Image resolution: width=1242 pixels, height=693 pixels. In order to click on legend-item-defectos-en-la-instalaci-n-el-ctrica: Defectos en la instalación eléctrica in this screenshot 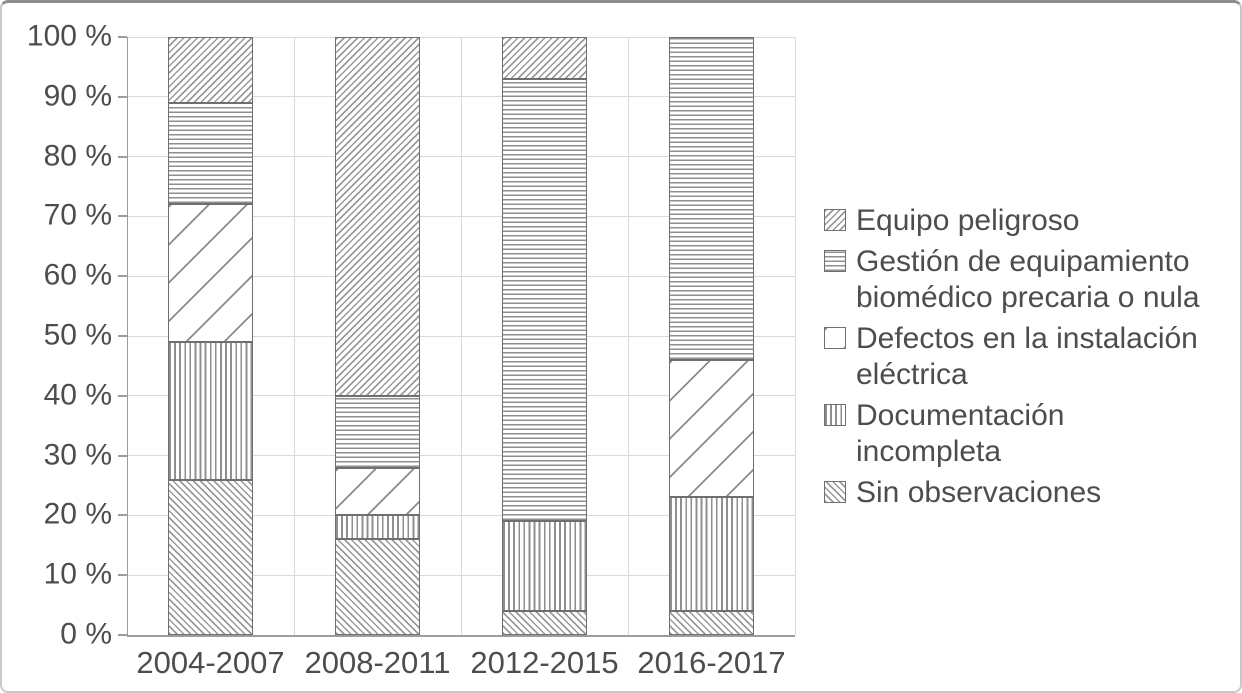, I will do `click(1012, 357)`.